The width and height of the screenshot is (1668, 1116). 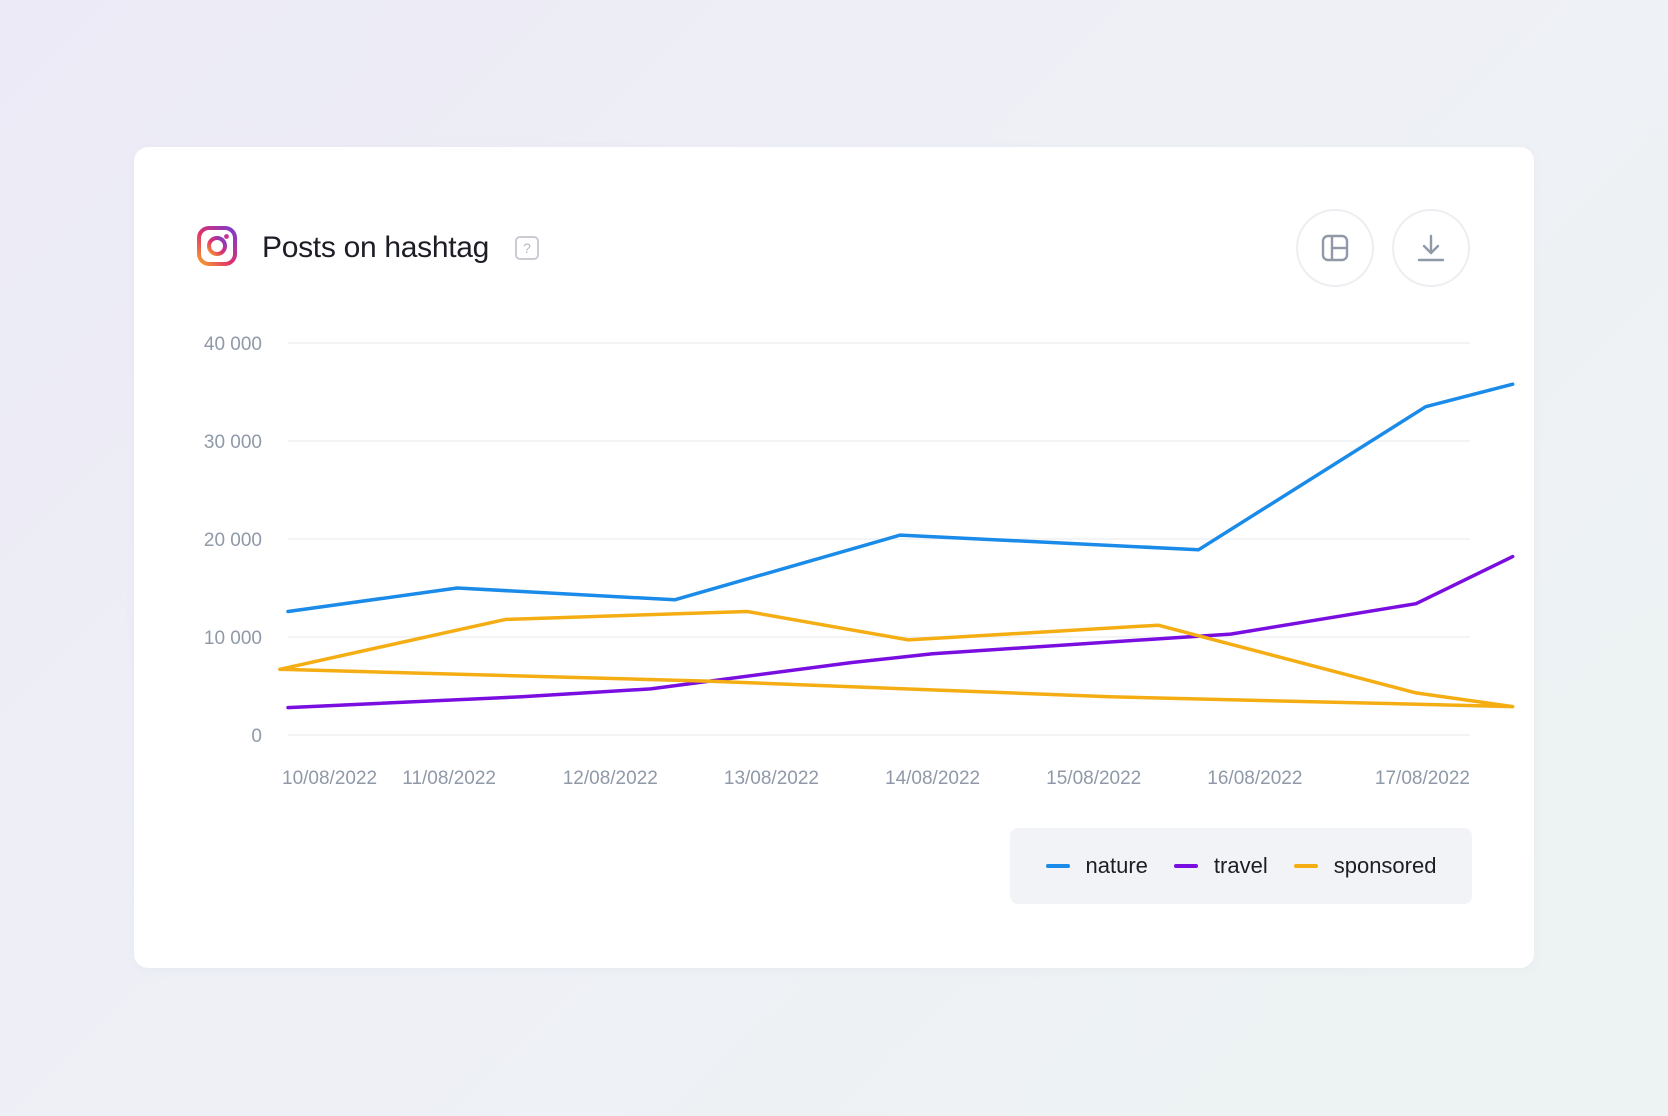 I want to click on x-tick-label: 12/08/2022, so click(x=610, y=778).